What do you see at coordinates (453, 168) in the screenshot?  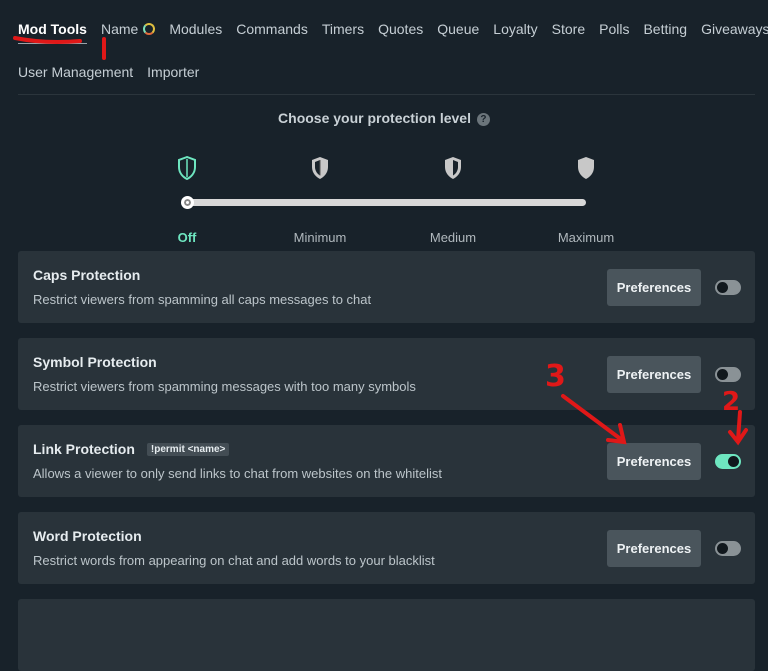 I see `shield-half-icon` at bounding box center [453, 168].